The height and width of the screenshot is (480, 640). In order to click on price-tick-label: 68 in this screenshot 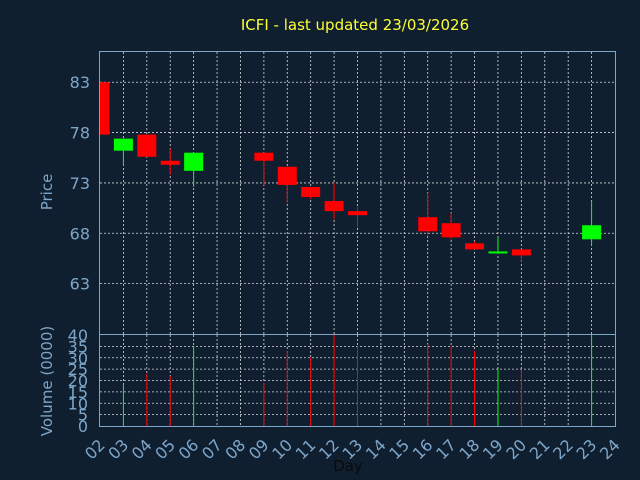, I will do `click(80, 233)`.